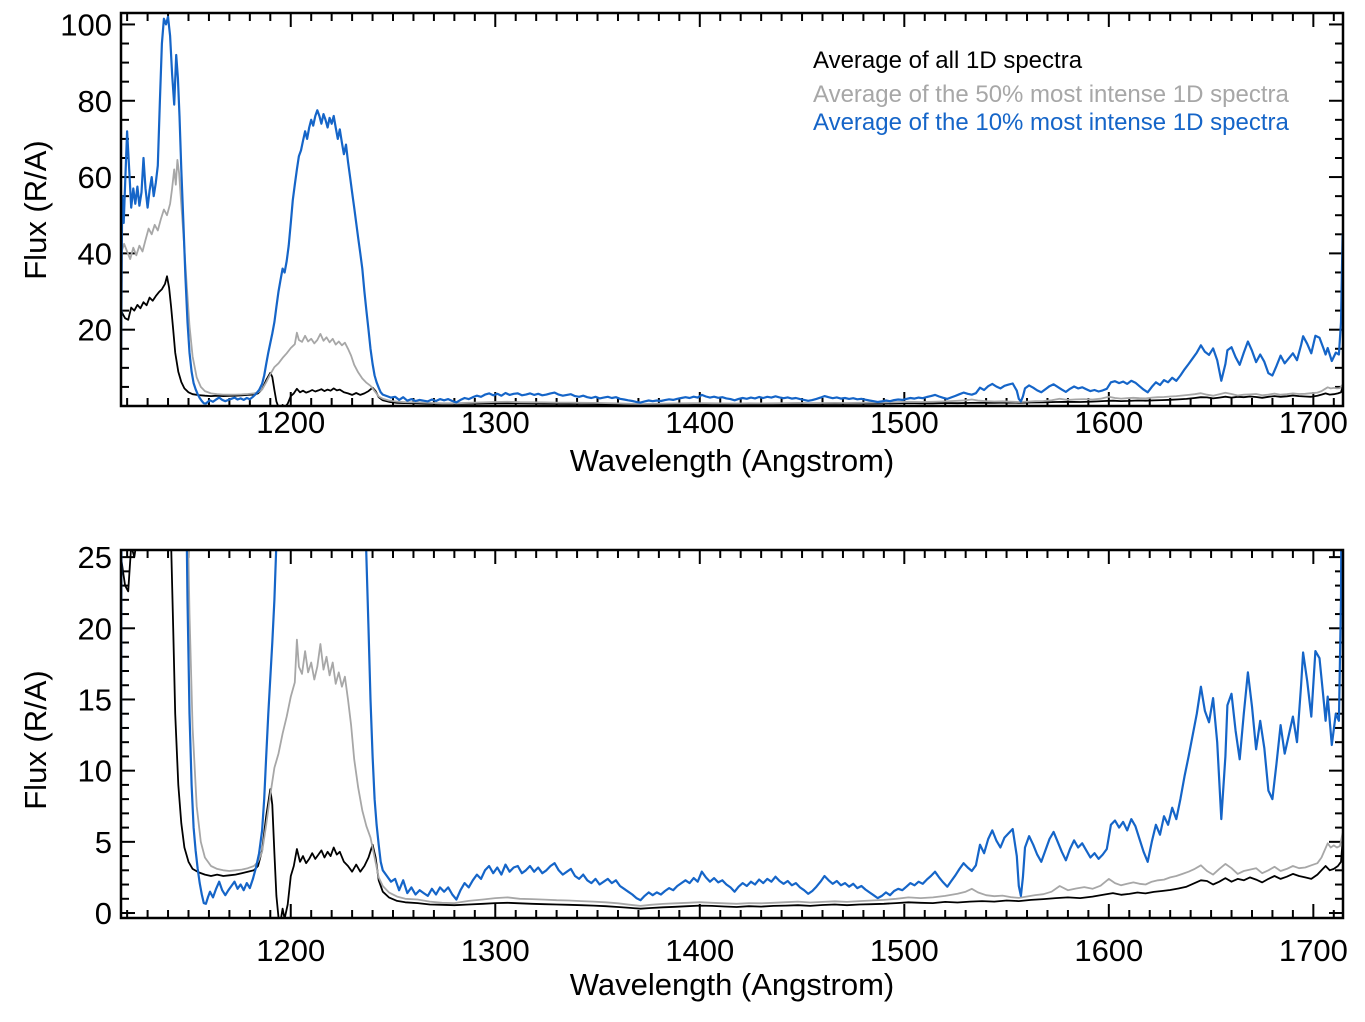  I want to click on y-tick-label: 100, so click(86, 24).